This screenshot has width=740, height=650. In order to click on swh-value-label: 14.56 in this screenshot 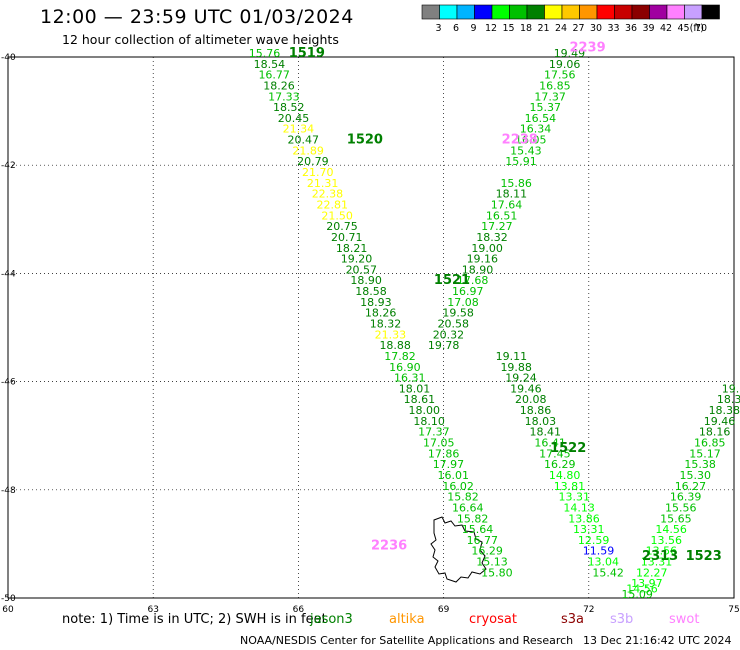, I will do `click(671, 529)`.